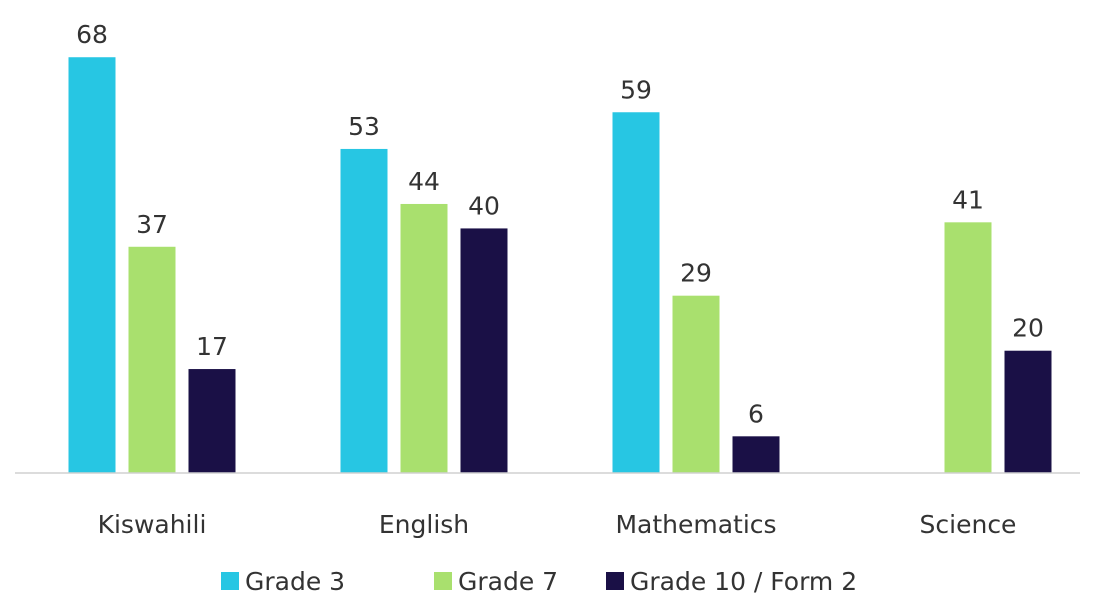 This screenshot has height=611, width=1094. Describe the element at coordinates (695, 524) in the screenshot. I see `x-tick-label: Mathematics` at that location.